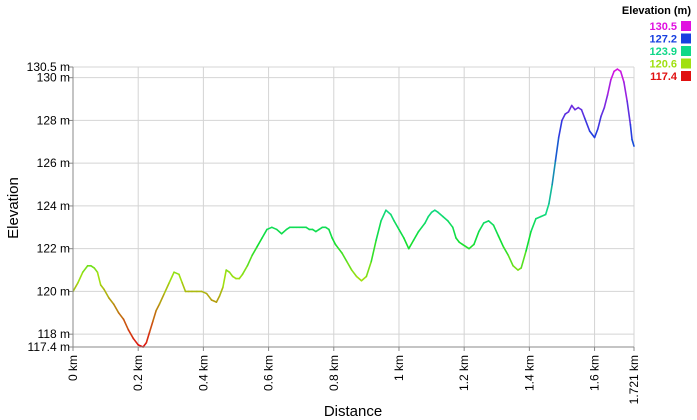  Describe the element at coordinates (53, 249) in the screenshot. I see `y-tick-label: 122 m` at that location.